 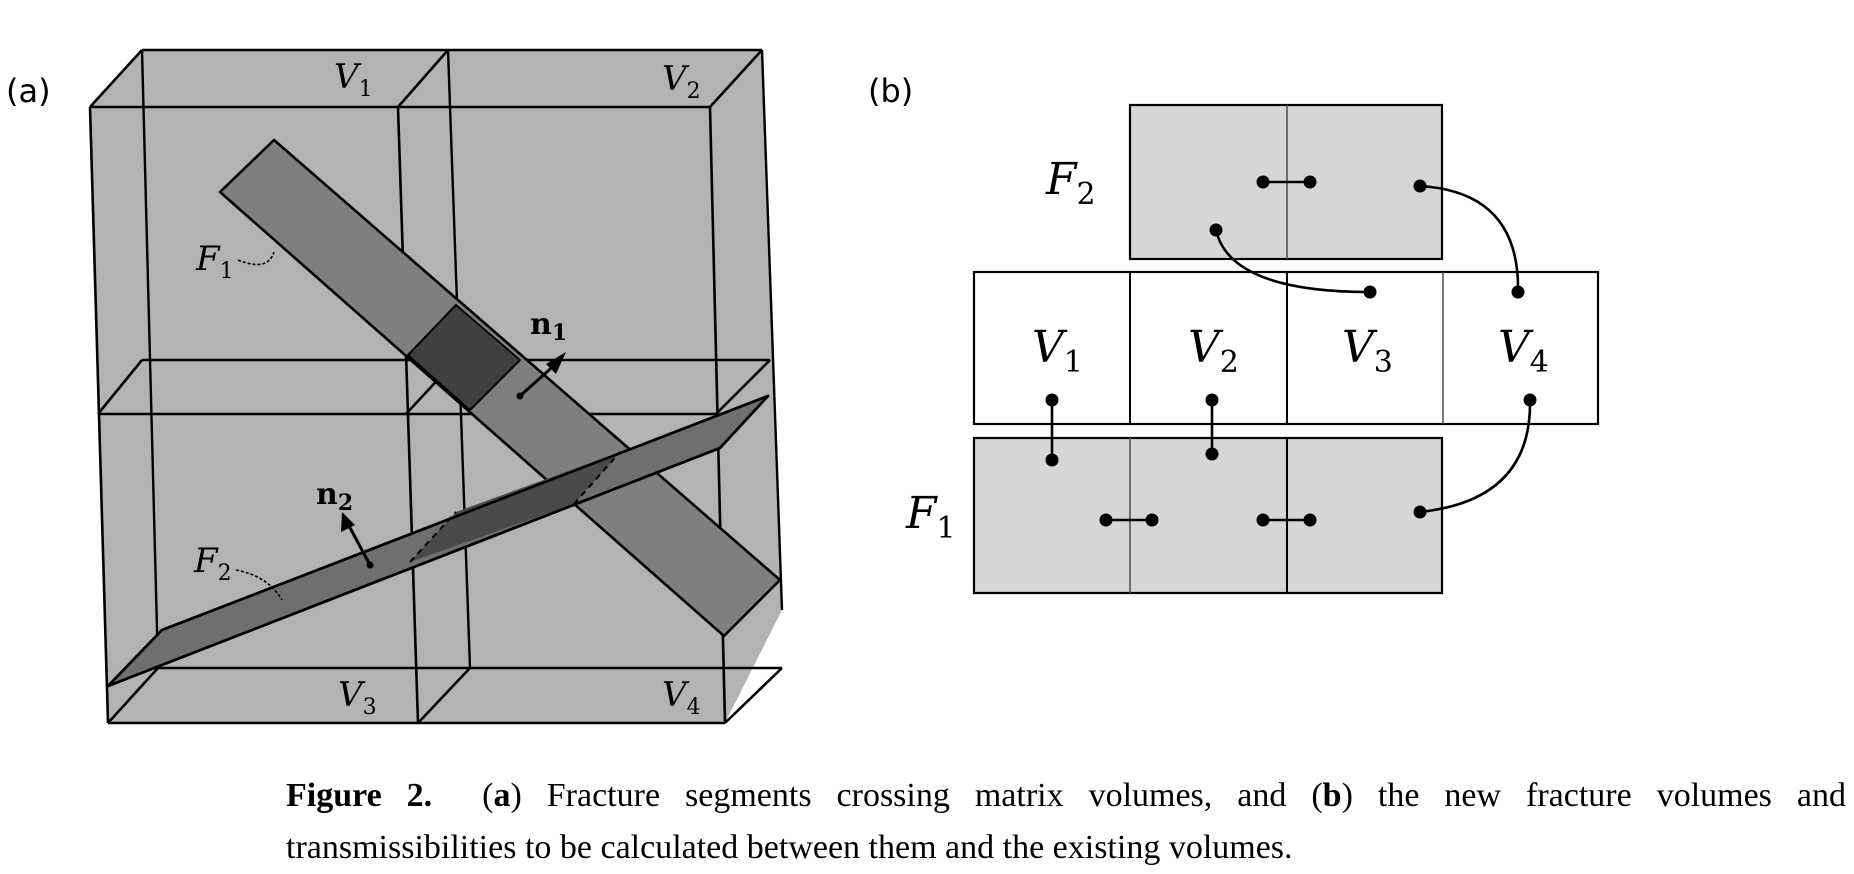 I want to click on transmissibility-links, so click(x=1291, y=351).